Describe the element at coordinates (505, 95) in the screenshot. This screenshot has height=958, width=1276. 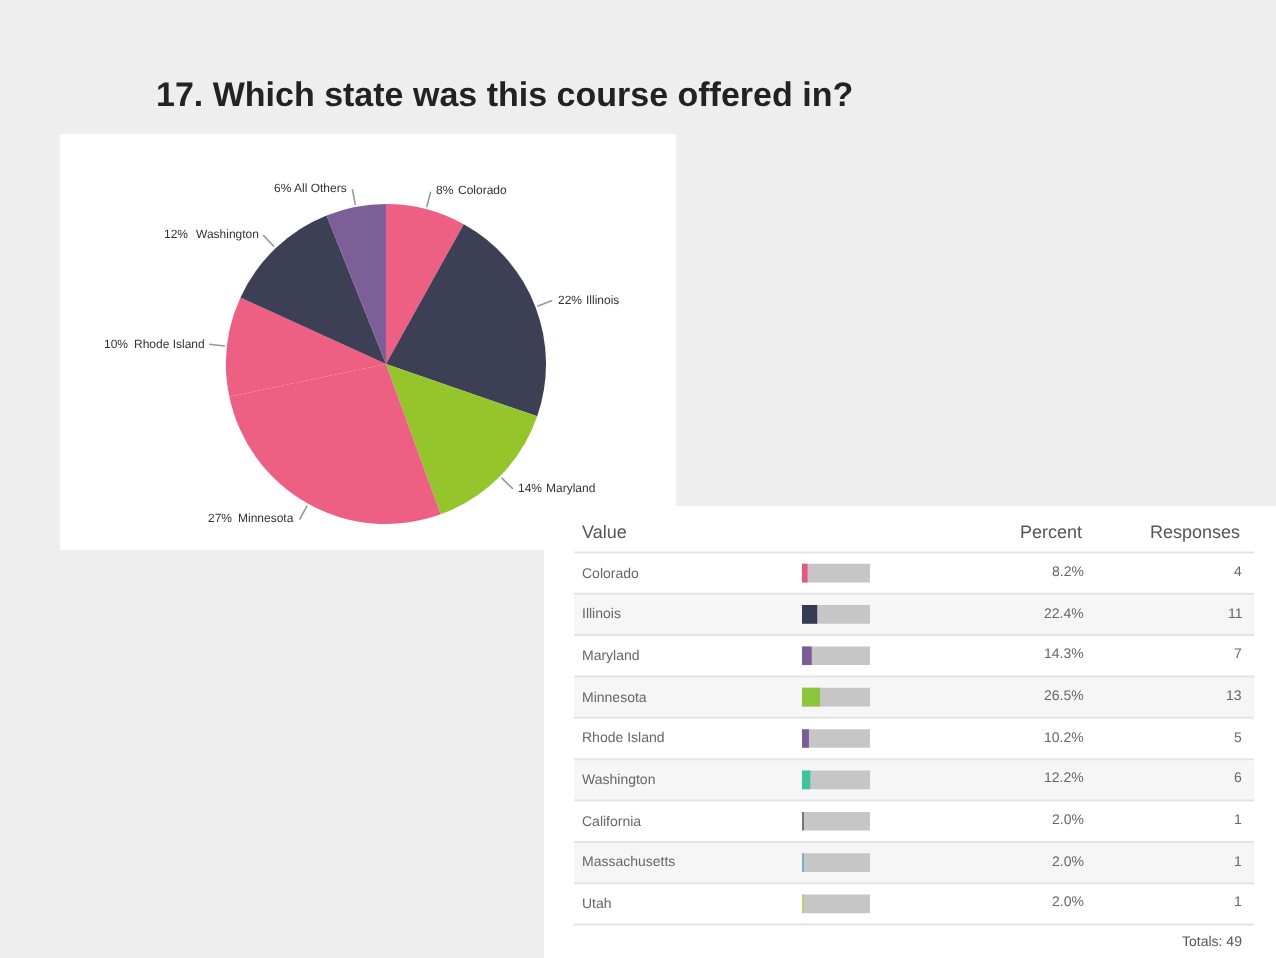
I see `chart-title: 17. Which state was this course offered in?` at that location.